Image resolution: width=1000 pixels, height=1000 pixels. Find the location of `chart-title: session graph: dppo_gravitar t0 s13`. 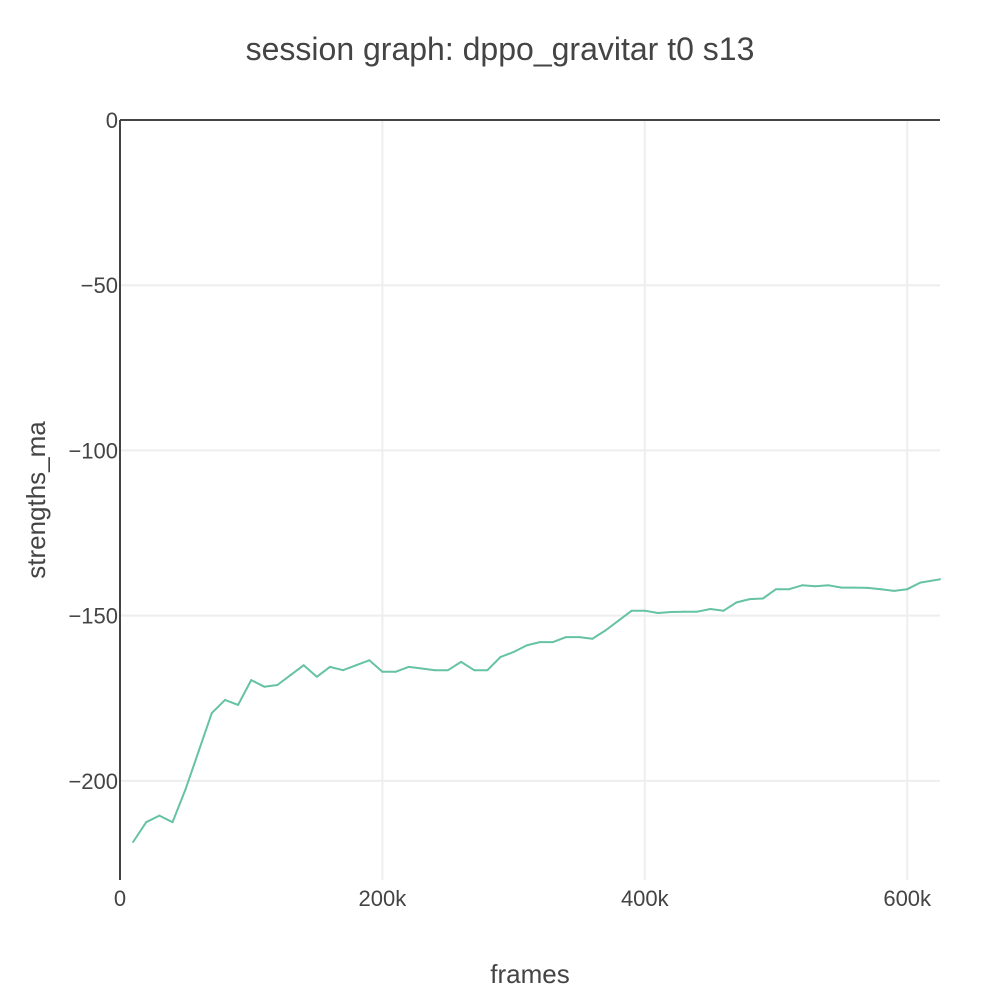

chart-title: session graph: dppo_gravitar t0 s13 is located at coordinates (500, 49).